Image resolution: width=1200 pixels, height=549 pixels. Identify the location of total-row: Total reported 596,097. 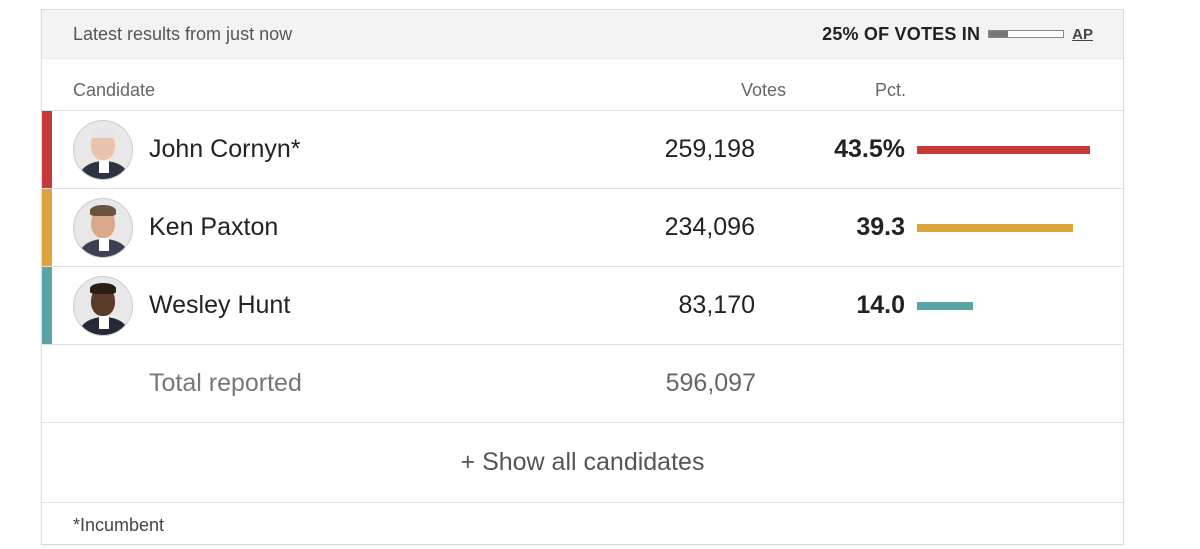
(582, 384).